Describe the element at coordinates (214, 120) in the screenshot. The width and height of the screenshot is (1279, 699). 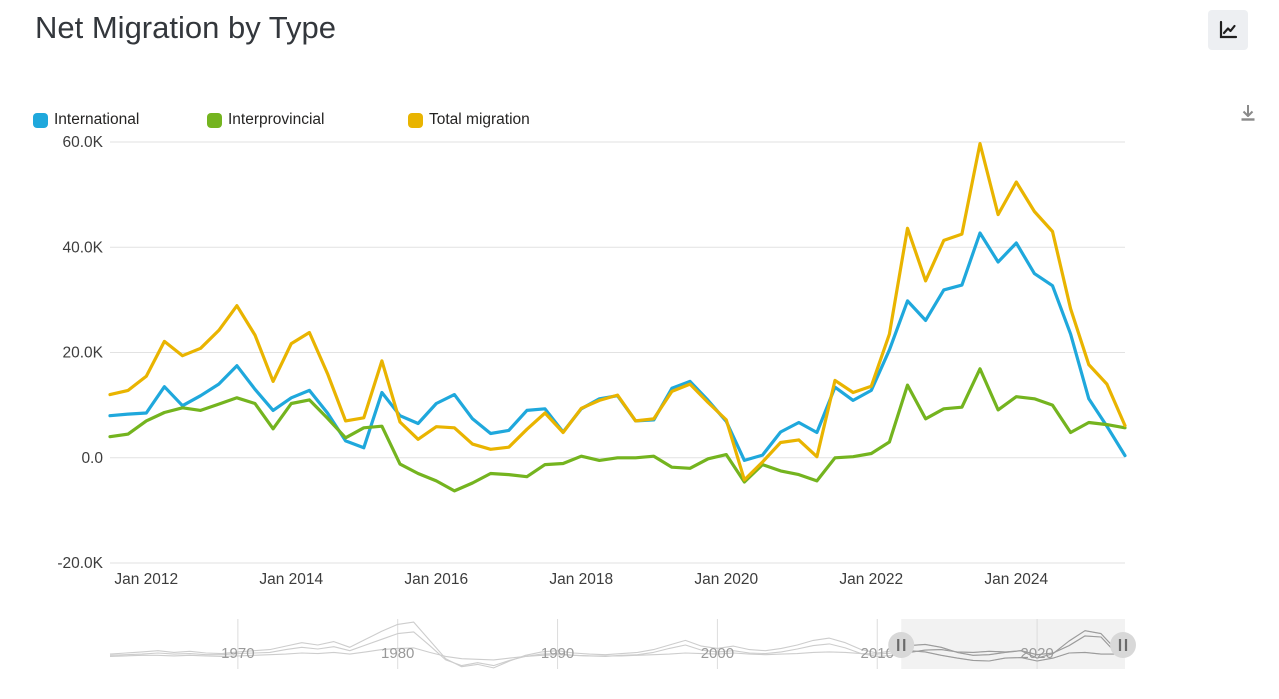
I see `legend-swatch-interprovincial` at that location.